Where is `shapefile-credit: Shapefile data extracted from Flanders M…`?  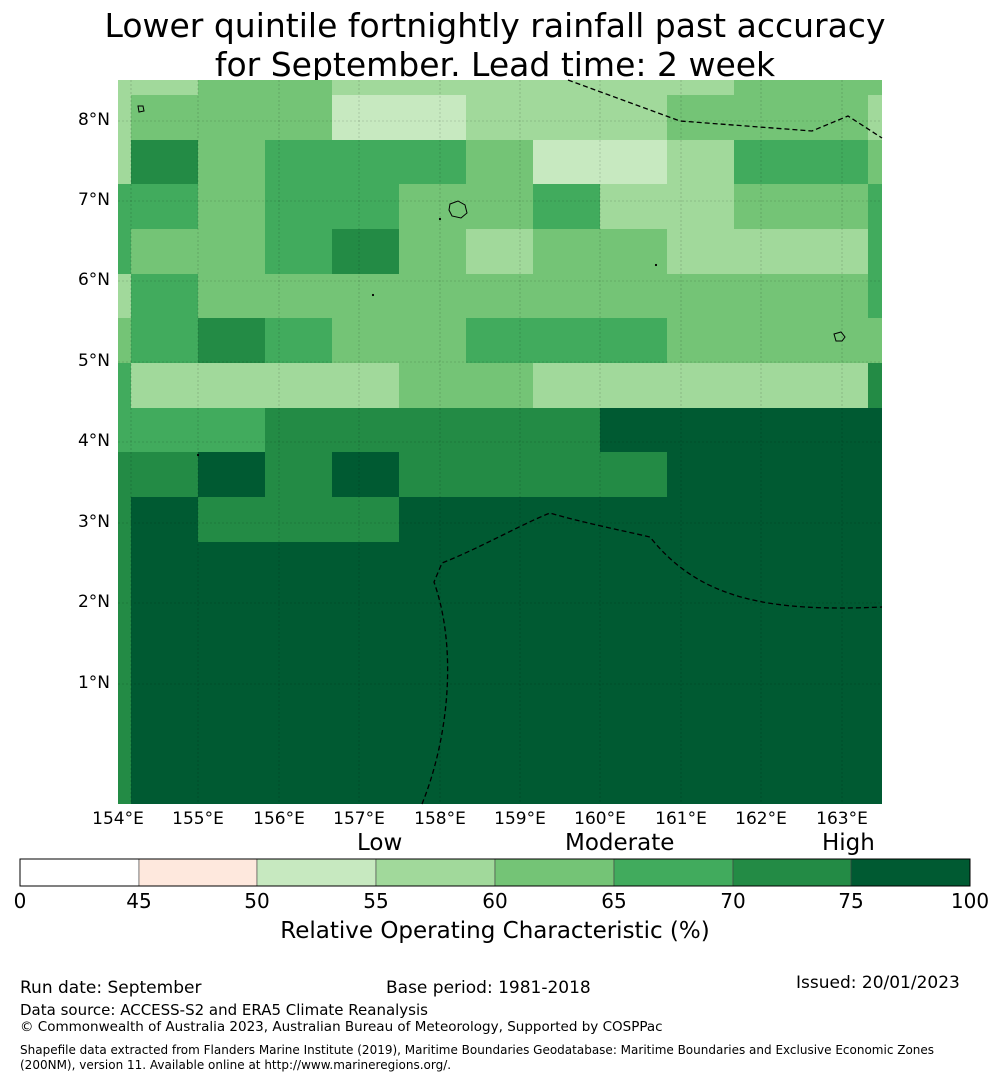 shapefile-credit: Shapefile data extracted from Flanders M… is located at coordinates (477, 1057).